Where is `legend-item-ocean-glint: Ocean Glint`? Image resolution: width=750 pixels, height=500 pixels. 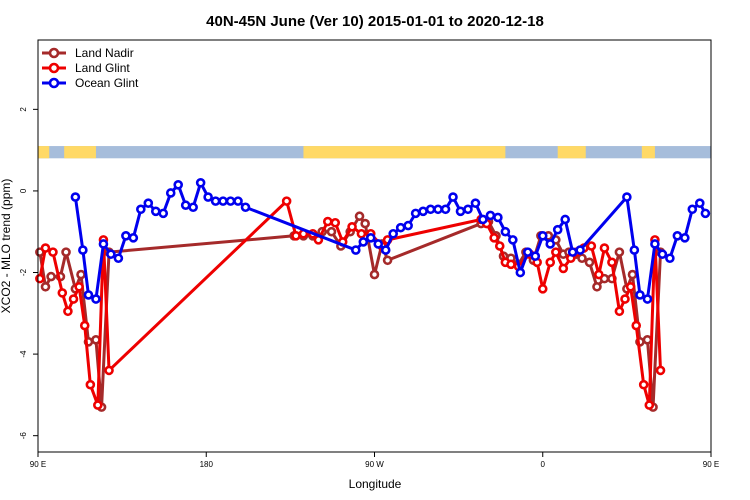 legend-item-ocean-glint: Ocean Glint is located at coordinates (90, 83).